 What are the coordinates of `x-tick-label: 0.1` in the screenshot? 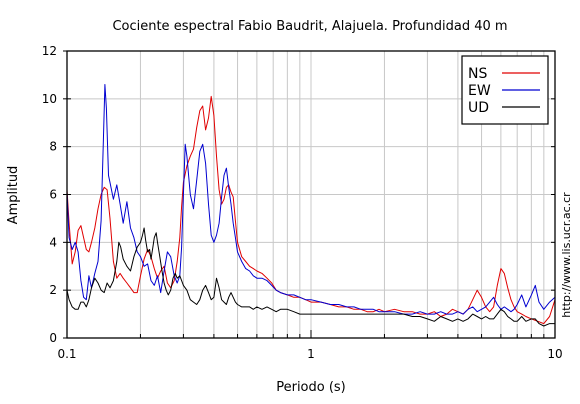 It's located at (66, 354).